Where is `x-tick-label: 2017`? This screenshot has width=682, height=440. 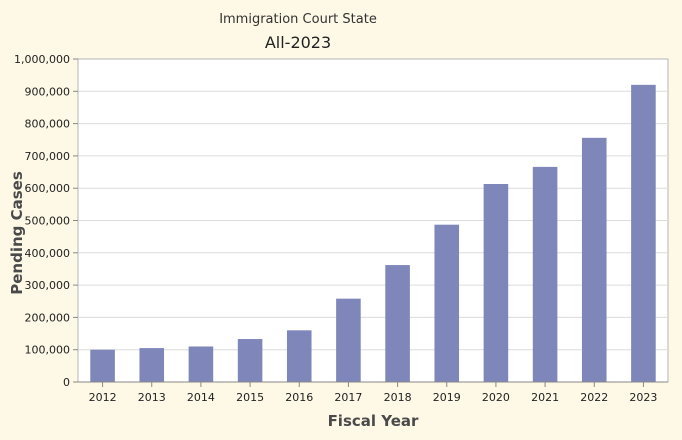 x-tick-label: 2017 is located at coordinates (348, 397).